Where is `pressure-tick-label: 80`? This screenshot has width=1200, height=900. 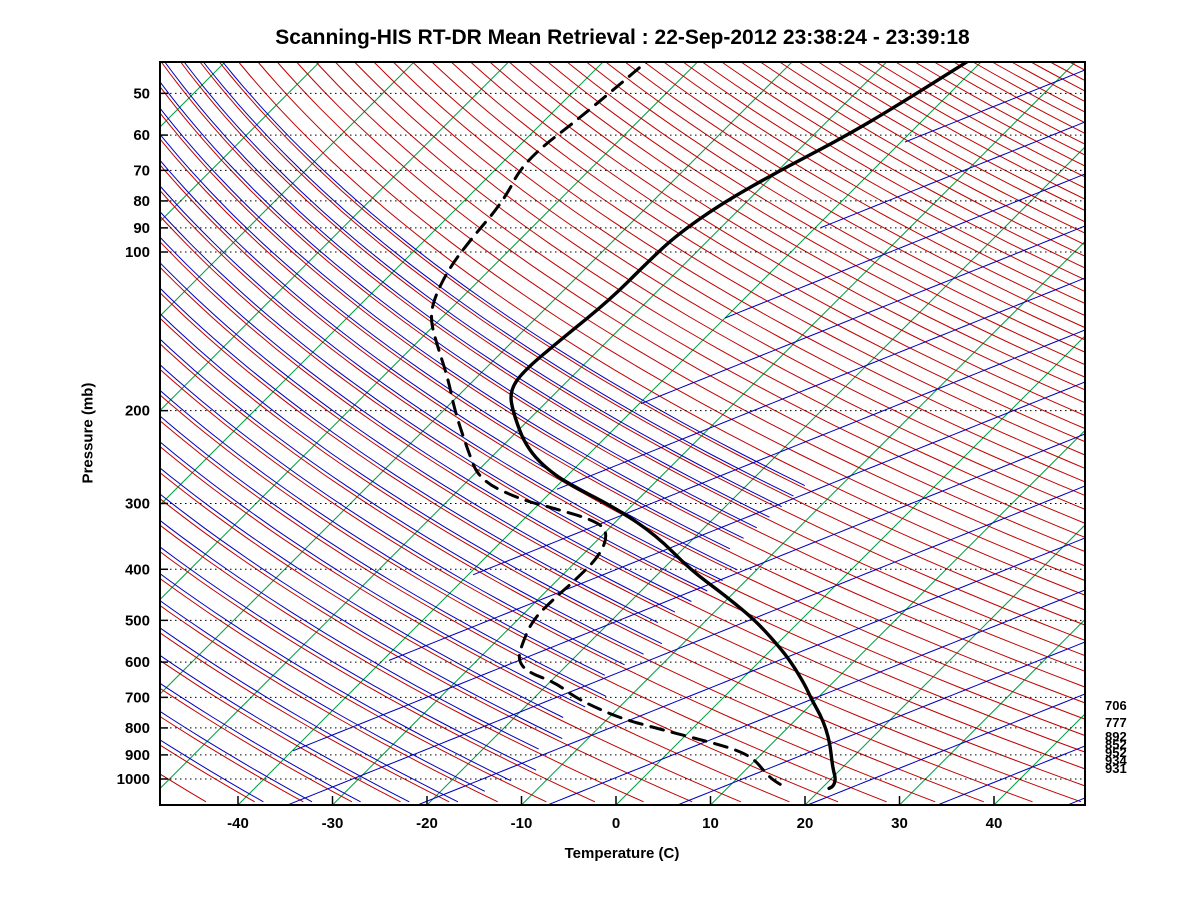 pressure-tick-label: 80 is located at coordinates (141, 201).